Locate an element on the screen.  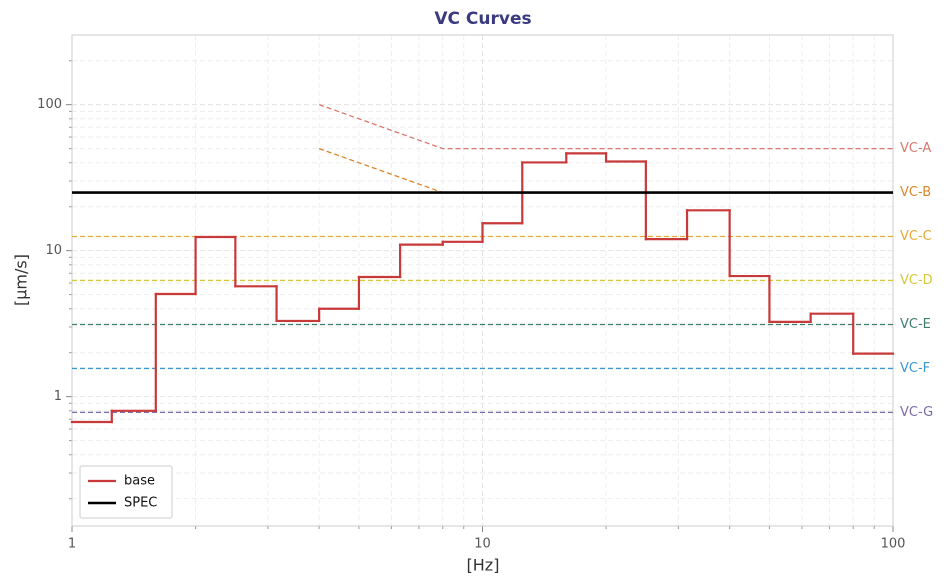
end-label: VC-B is located at coordinates (915, 192).